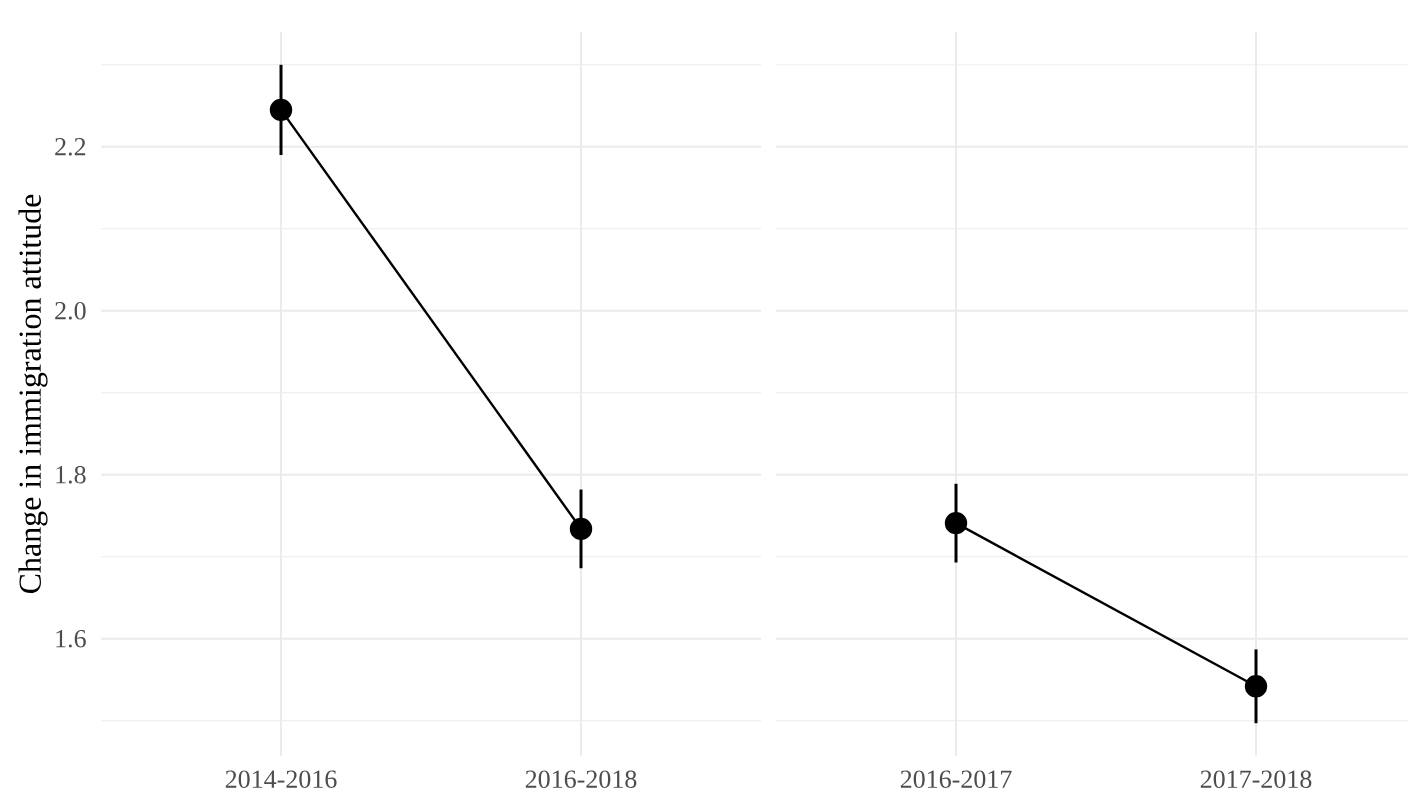 This screenshot has width=1408, height=810. I want to click on x-tick-label: 2017-2018, so click(1256, 779).